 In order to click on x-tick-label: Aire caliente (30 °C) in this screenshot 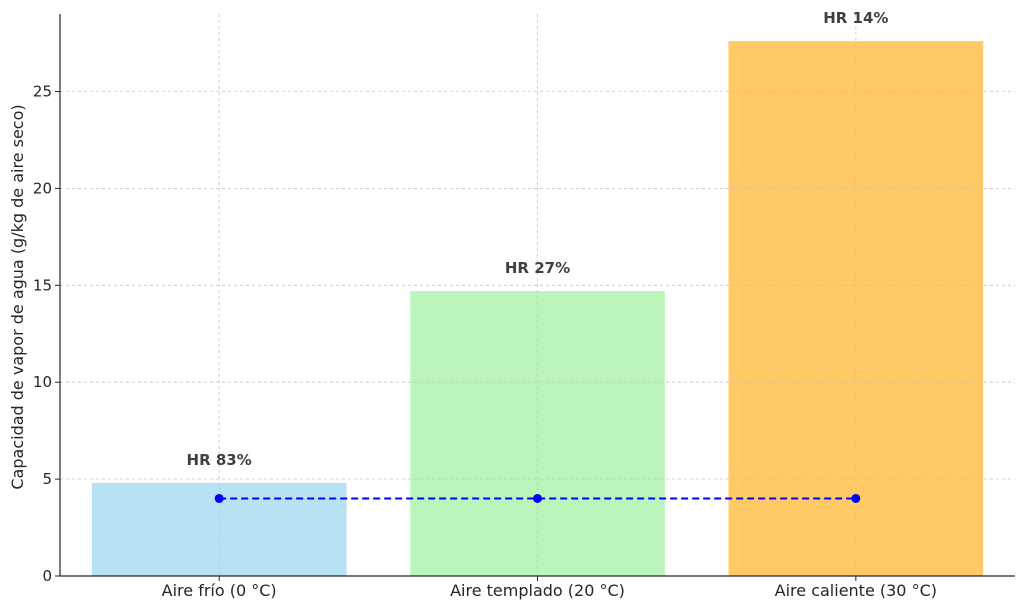, I will do `click(856, 590)`.